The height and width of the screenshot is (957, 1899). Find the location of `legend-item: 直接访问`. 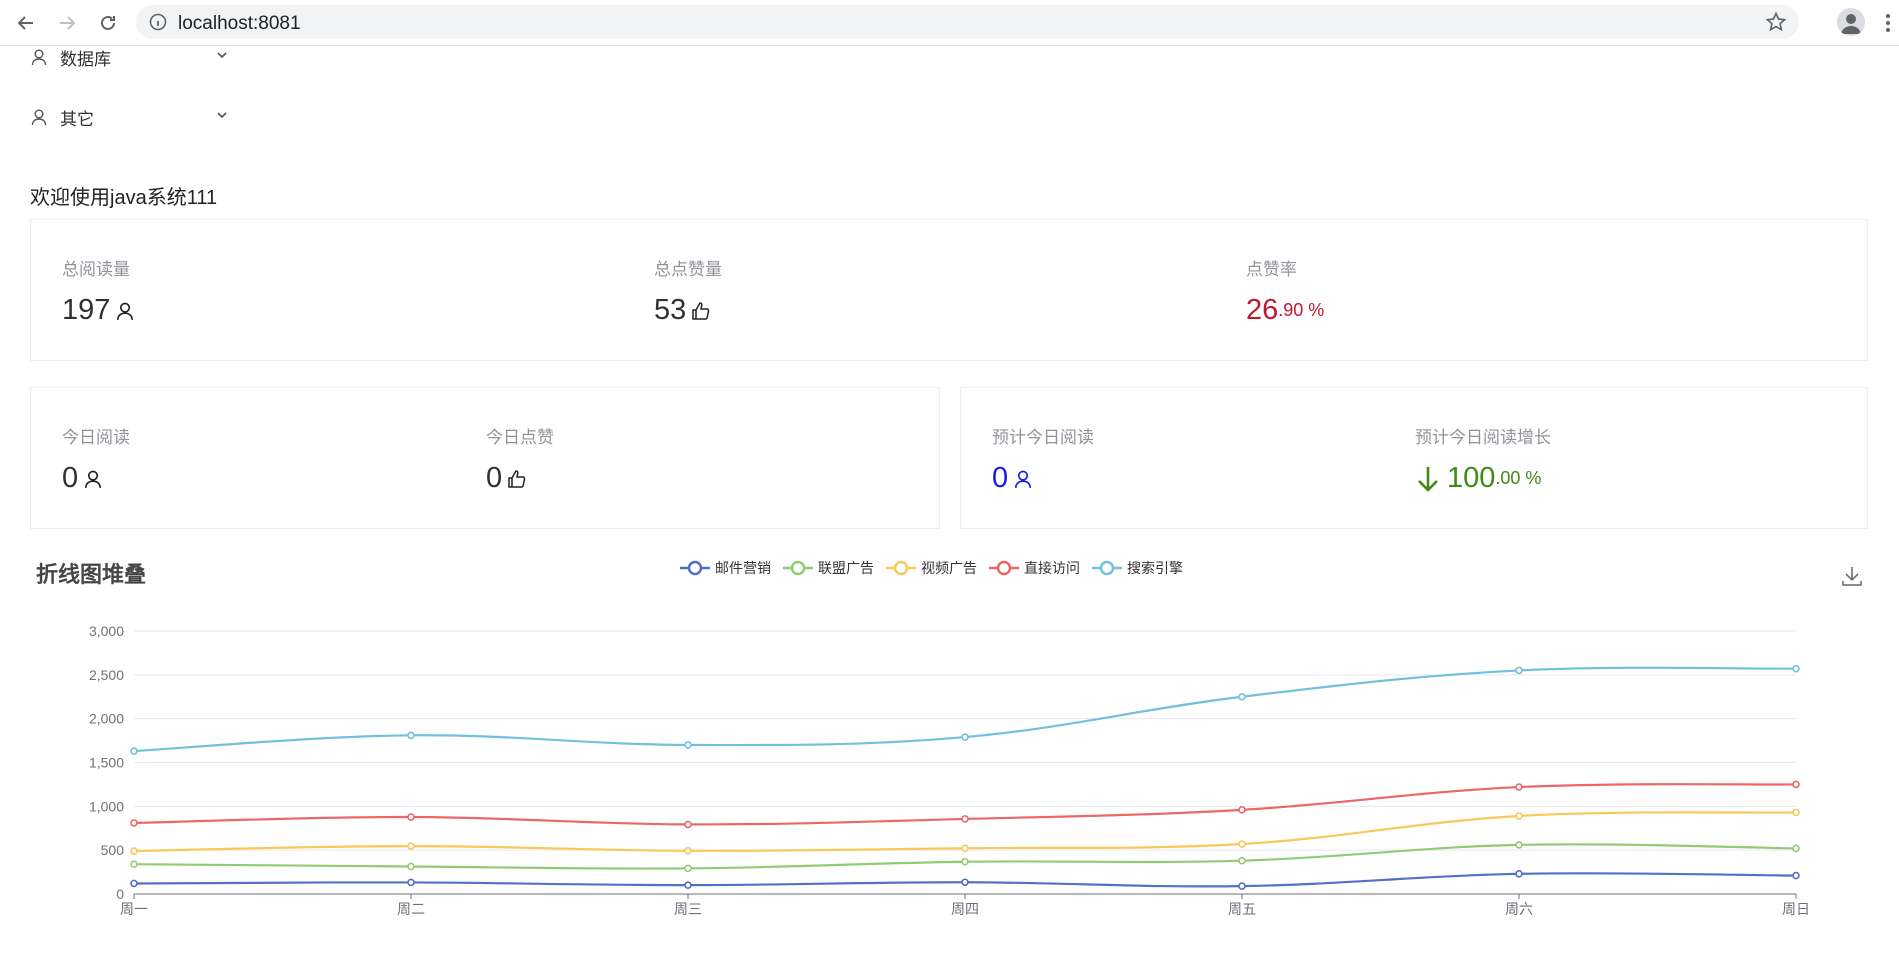

legend-item: 直接访问 is located at coordinates (1034, 568).